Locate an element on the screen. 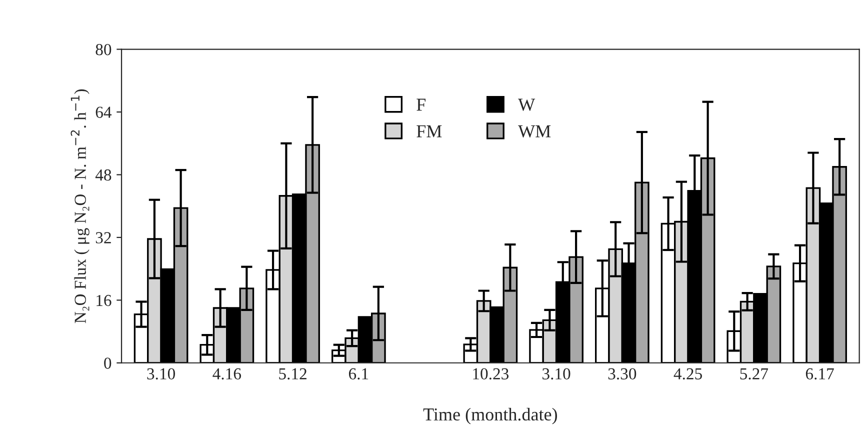  y-tick-label: 48 is located at coordinates (103, 175).